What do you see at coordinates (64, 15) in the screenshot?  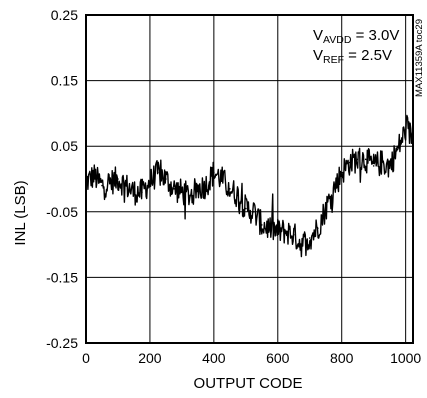 I see `y-tick-label: 0.25` at bounding box center [64, 15].